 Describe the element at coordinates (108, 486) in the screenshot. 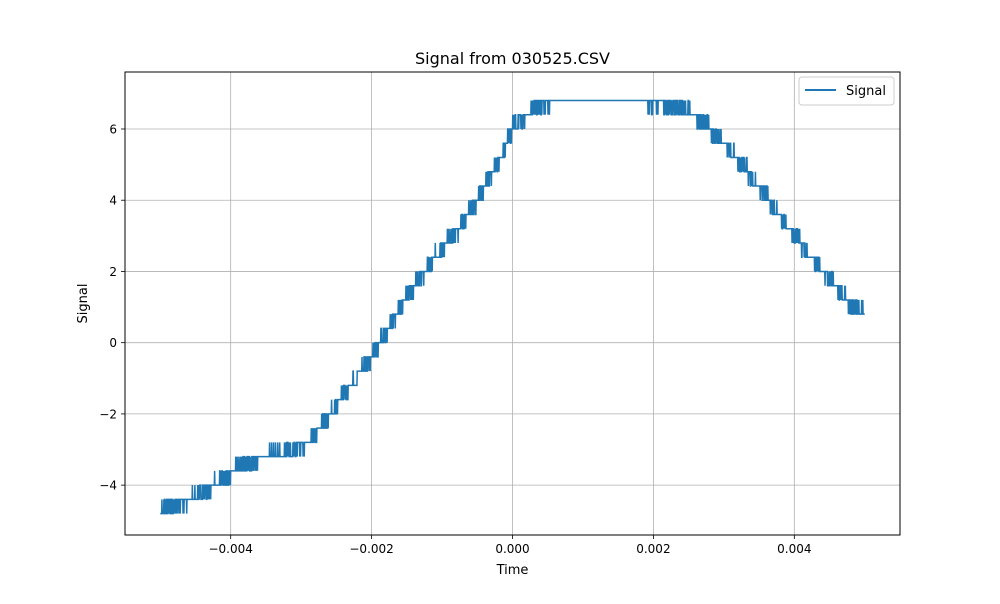

I see `y-tick-label: −4` at that location.